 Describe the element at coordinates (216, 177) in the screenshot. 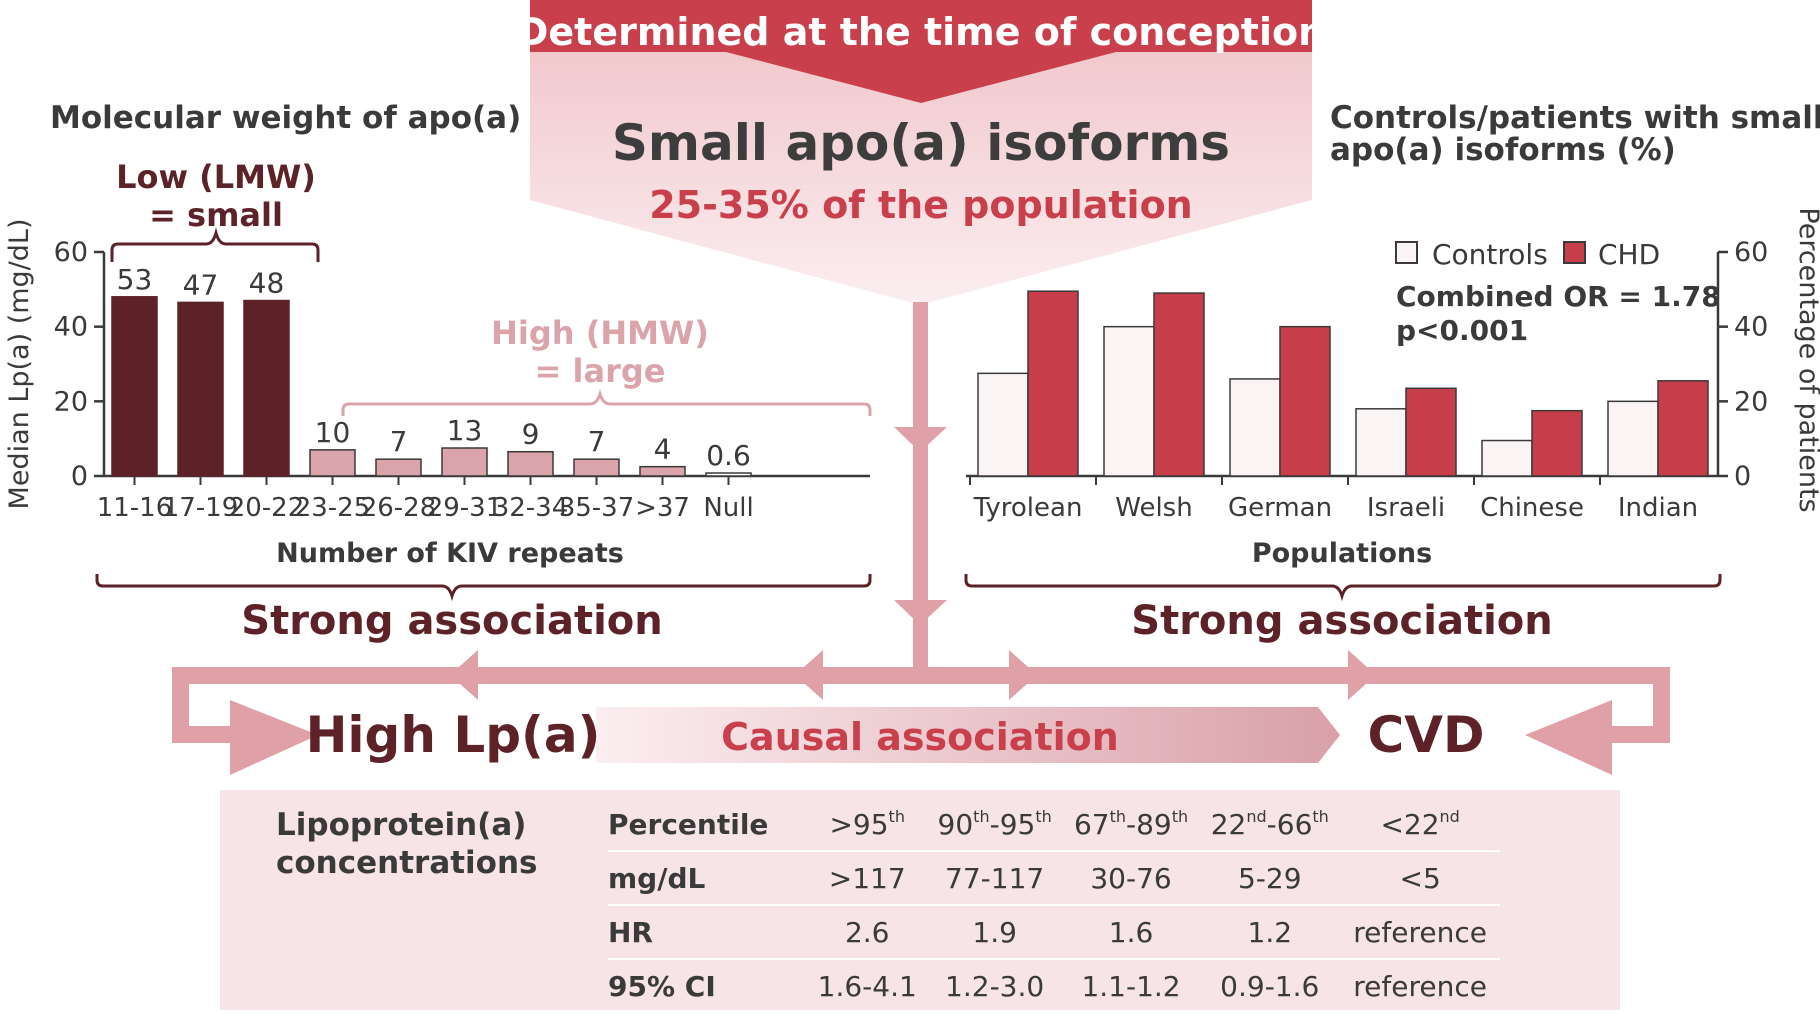

I see `low-label-line1: Low (LMW)` at that location.